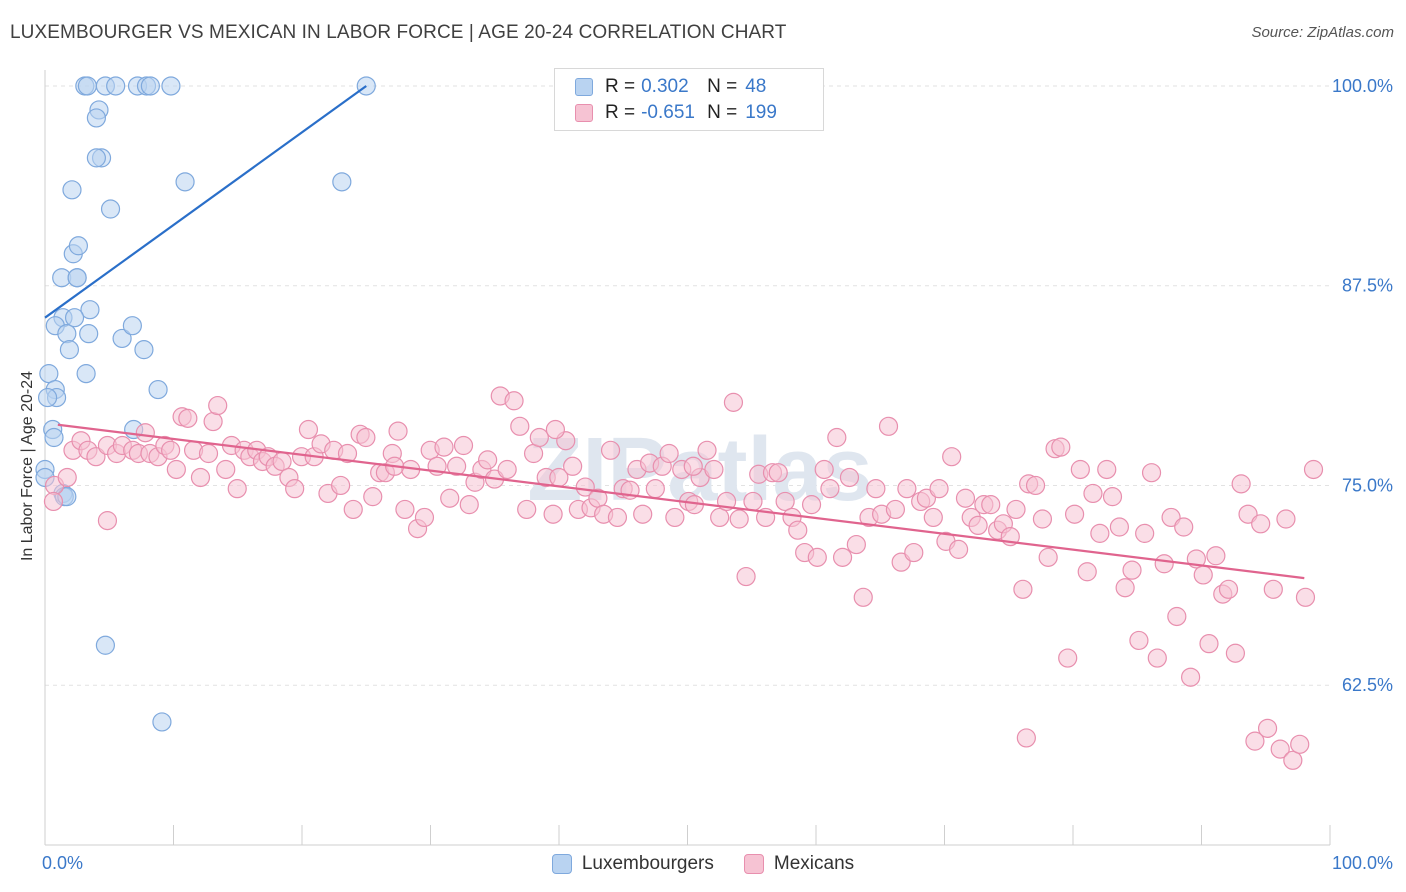  I want to click on bottom-legend-label: Luxembourgers, so click(647, 863).